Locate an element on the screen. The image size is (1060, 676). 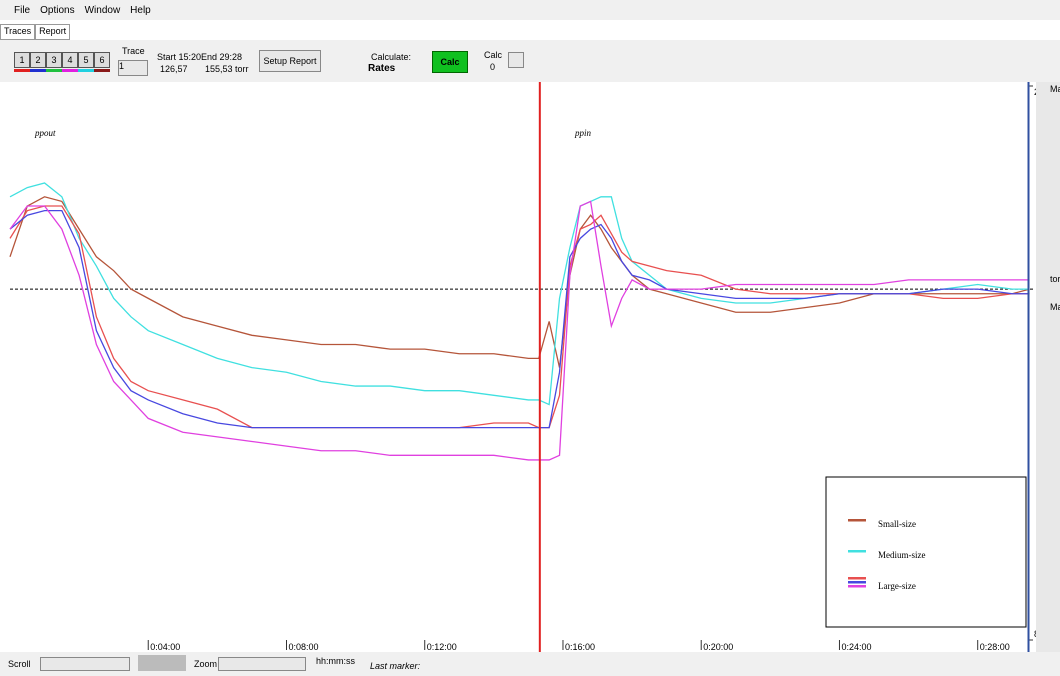
y-tick-label: 201 is located at coordinates (1035, 92).